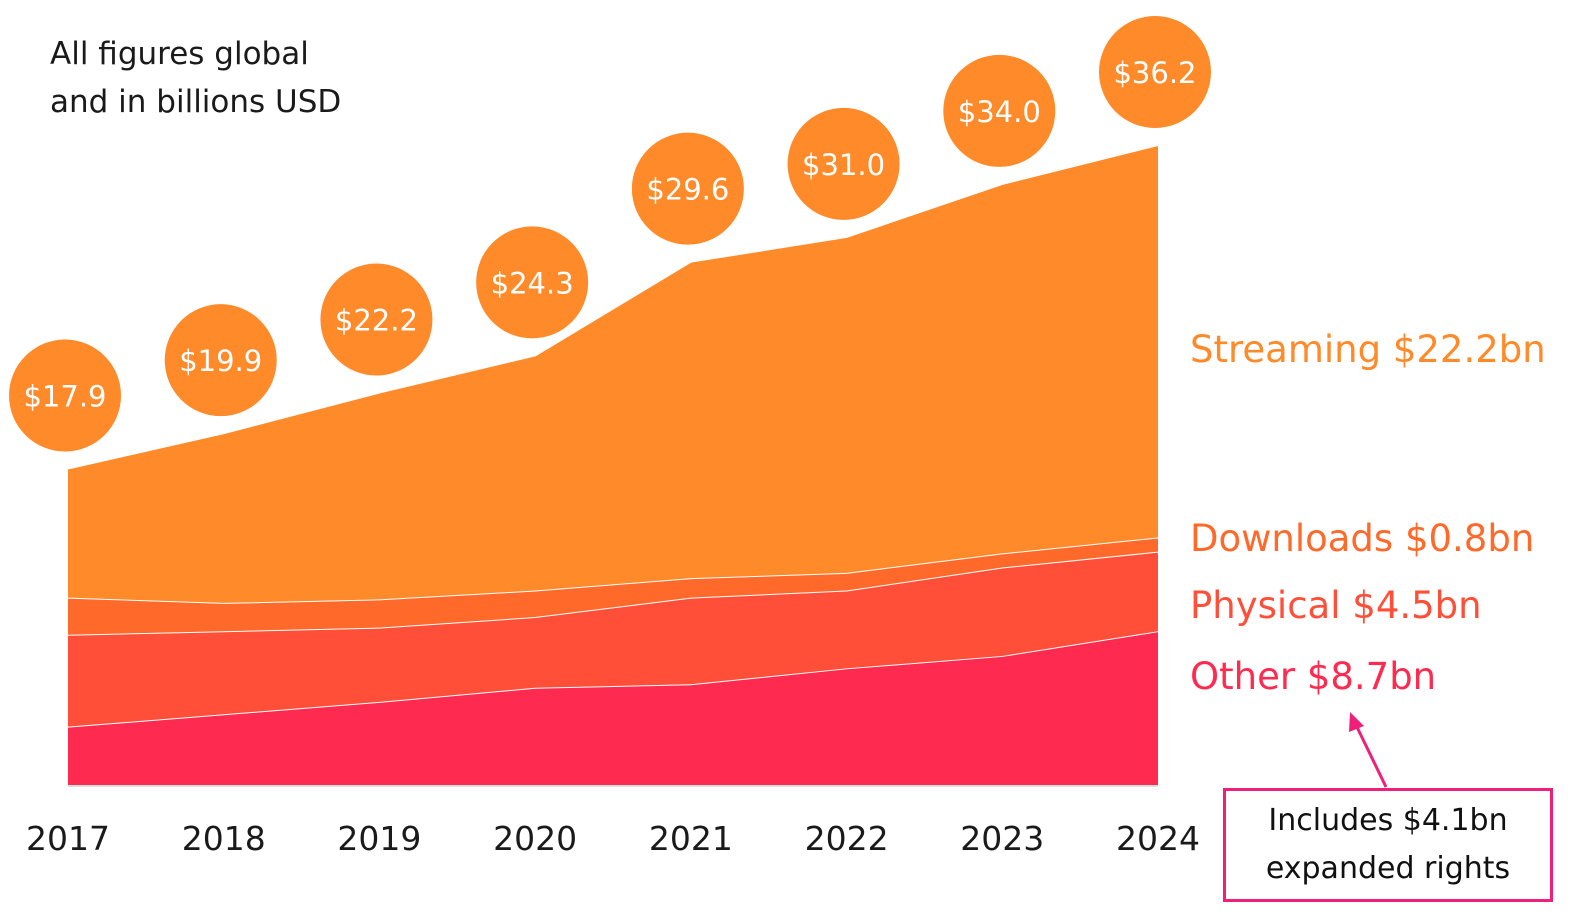 The width and height of the screenshot is (1594, 924). I want to click on x-tick-label: 2019, so click(379, 838).